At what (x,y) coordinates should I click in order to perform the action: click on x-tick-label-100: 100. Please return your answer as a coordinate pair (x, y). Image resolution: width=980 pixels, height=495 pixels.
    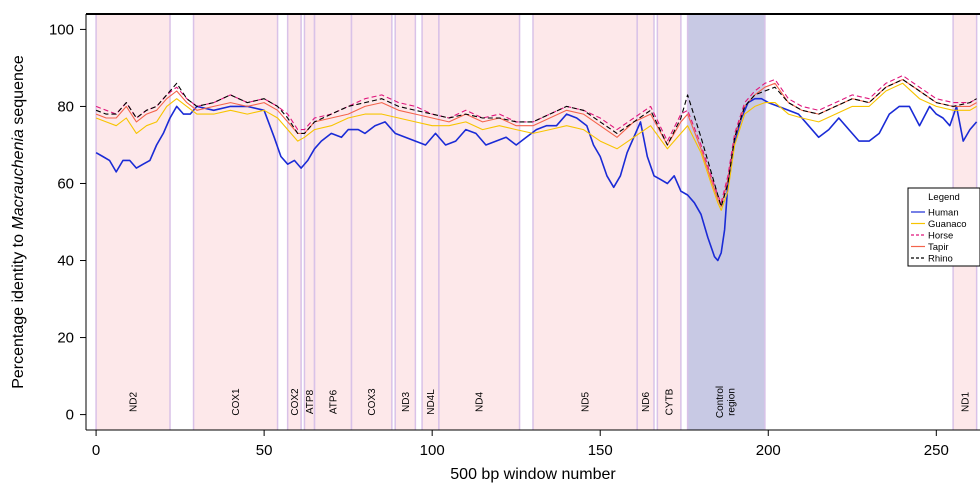
    Looking at the image, I should click on (432, 450).